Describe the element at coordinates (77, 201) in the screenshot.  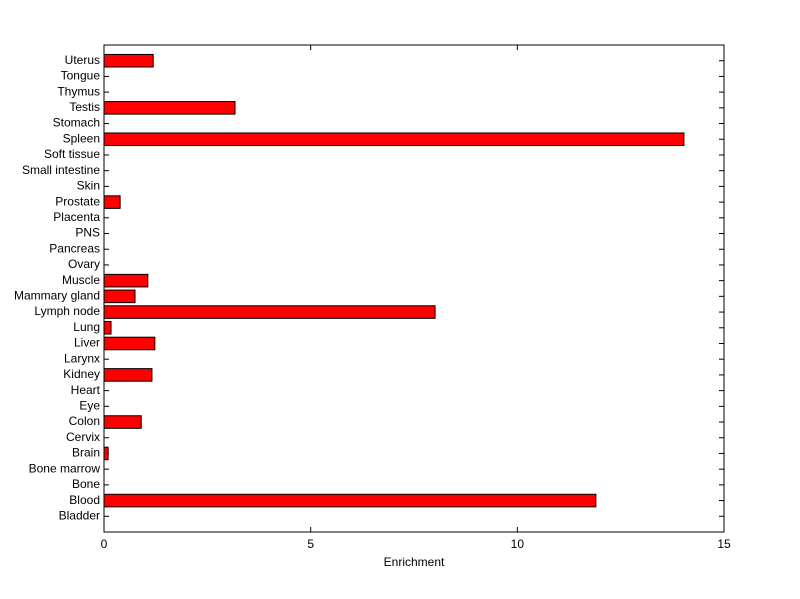
I see `y-tick-label: Prostate` at that location.